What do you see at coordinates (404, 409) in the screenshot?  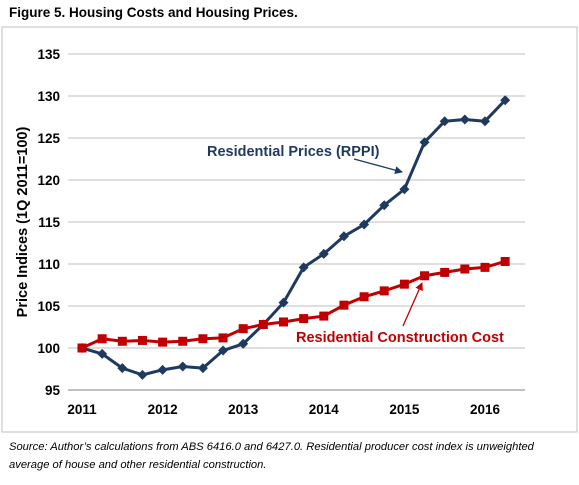 I see `x-tick-label: 2015` at bounding box center [404, 409].